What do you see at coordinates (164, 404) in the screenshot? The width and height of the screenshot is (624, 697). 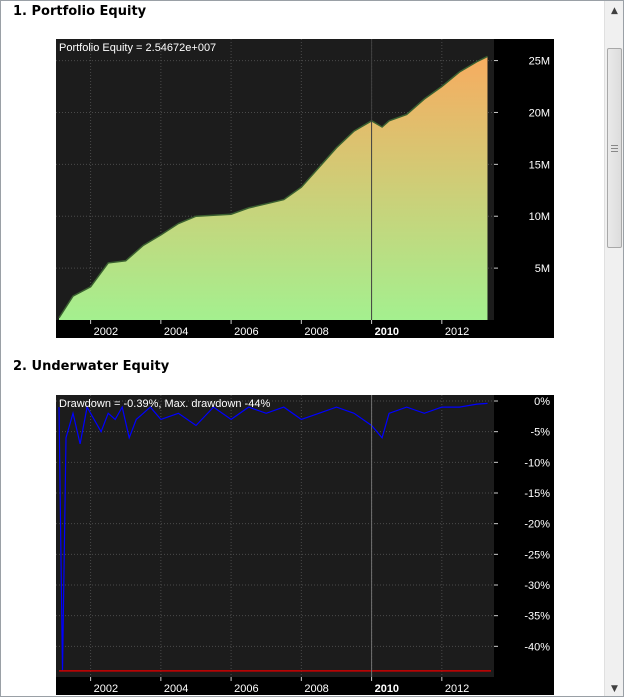 I see `chart-title: Drawdown = -0.39%, Max. drawdown -44%` at bounding box center [164, 404].